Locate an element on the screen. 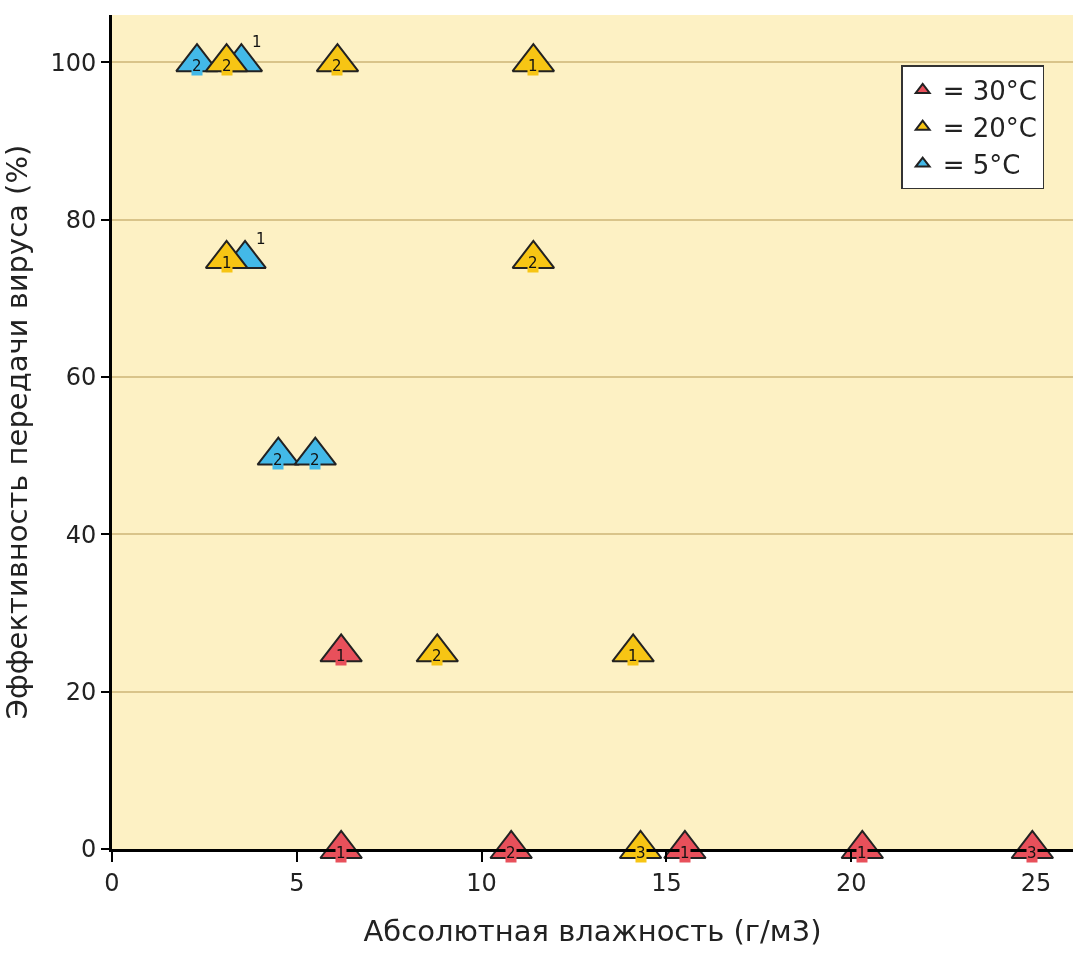 The height and width of the screenshot is (969, 1083). y-axis-title: Эффективность передачи вируса (%) is located at coordinates (17, 432).